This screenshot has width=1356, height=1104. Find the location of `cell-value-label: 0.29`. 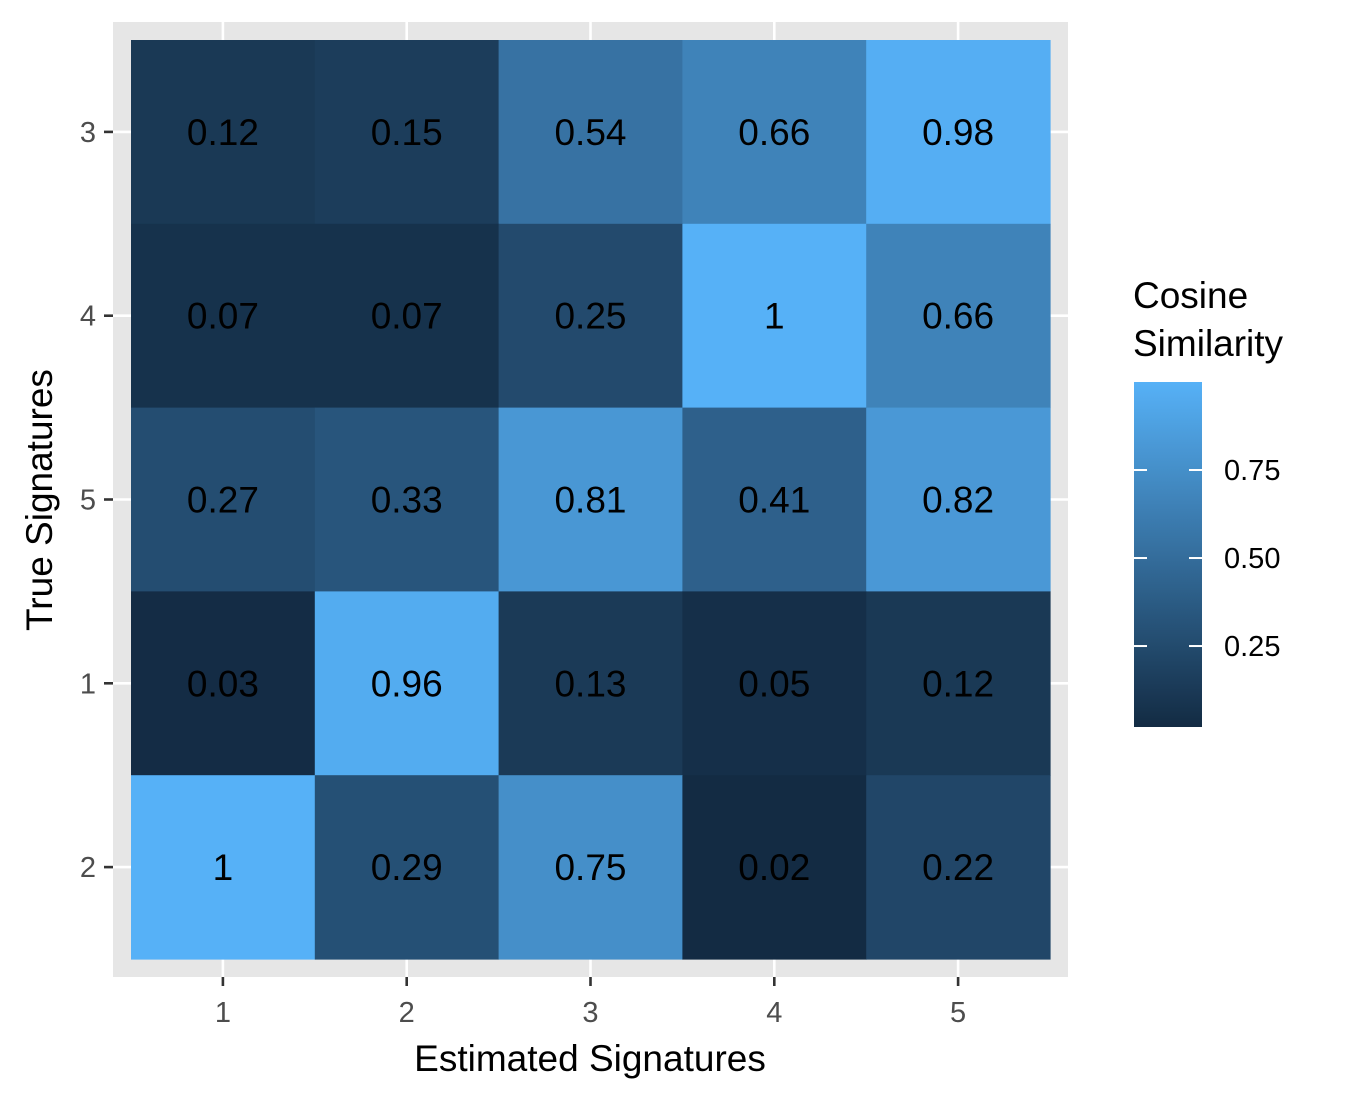

cell-value-label: 0.29 is located at coordinates (407, 867).